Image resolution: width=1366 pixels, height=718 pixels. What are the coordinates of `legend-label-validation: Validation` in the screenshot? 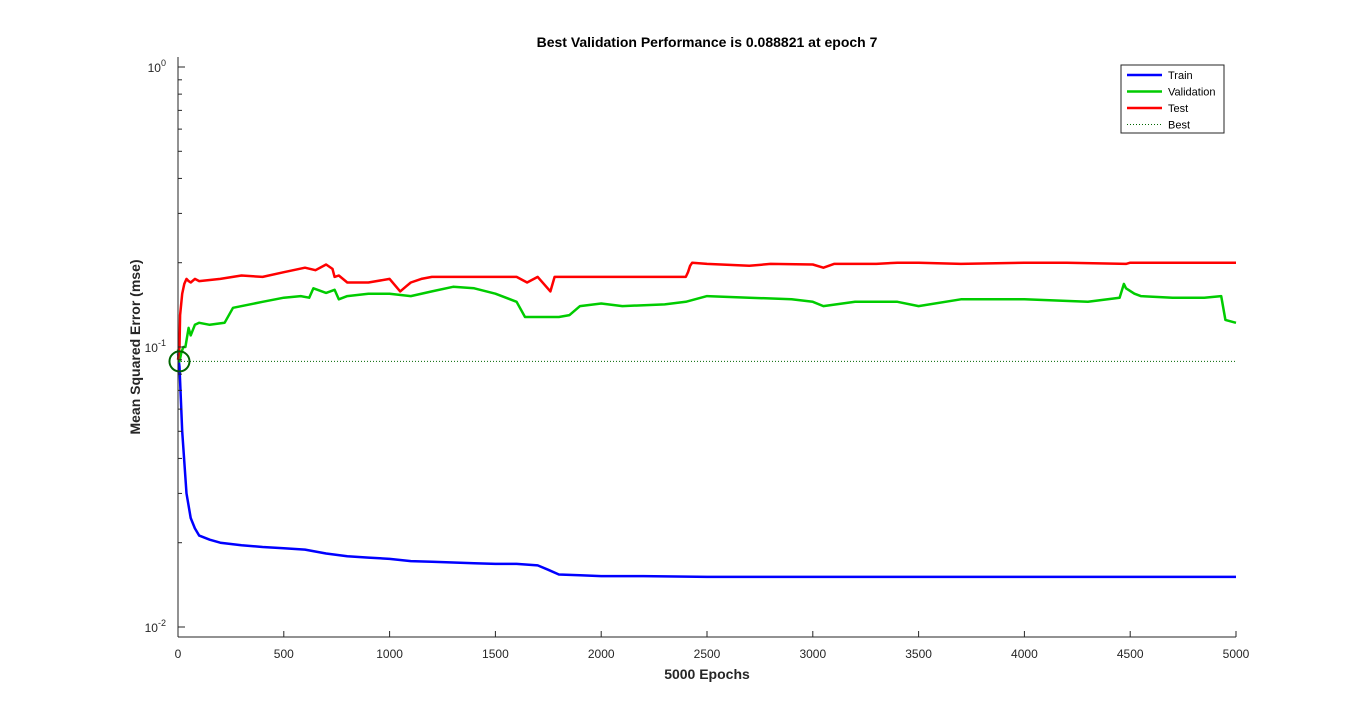 It's located at (1192, 93).